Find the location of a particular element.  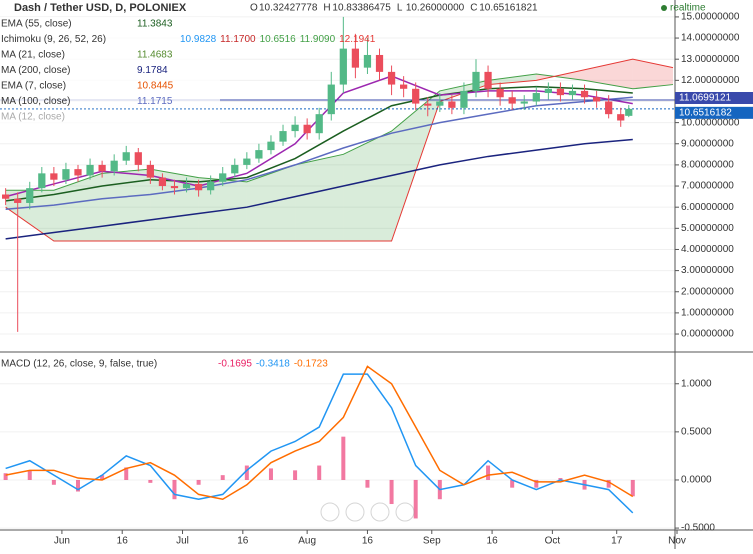

legend-value: 11.9090 is located at coordinates (318, 39).